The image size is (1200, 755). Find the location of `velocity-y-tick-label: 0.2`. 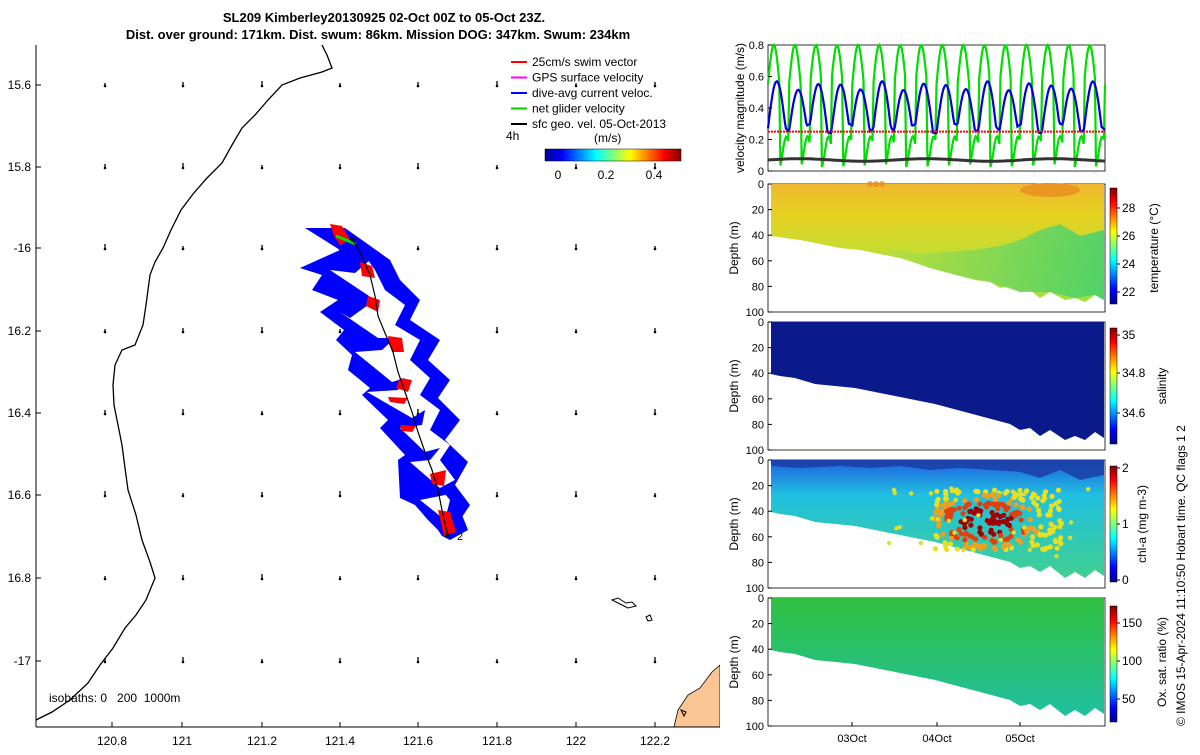

velocity-y-tick-label: 0.2 is located at coordinates (756, 141).